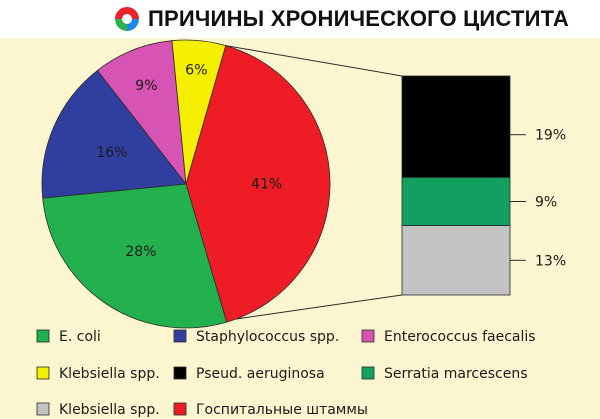  Describe the element at coordinates (127, 19) in the screenshot. I see `logo-icon` at that location.